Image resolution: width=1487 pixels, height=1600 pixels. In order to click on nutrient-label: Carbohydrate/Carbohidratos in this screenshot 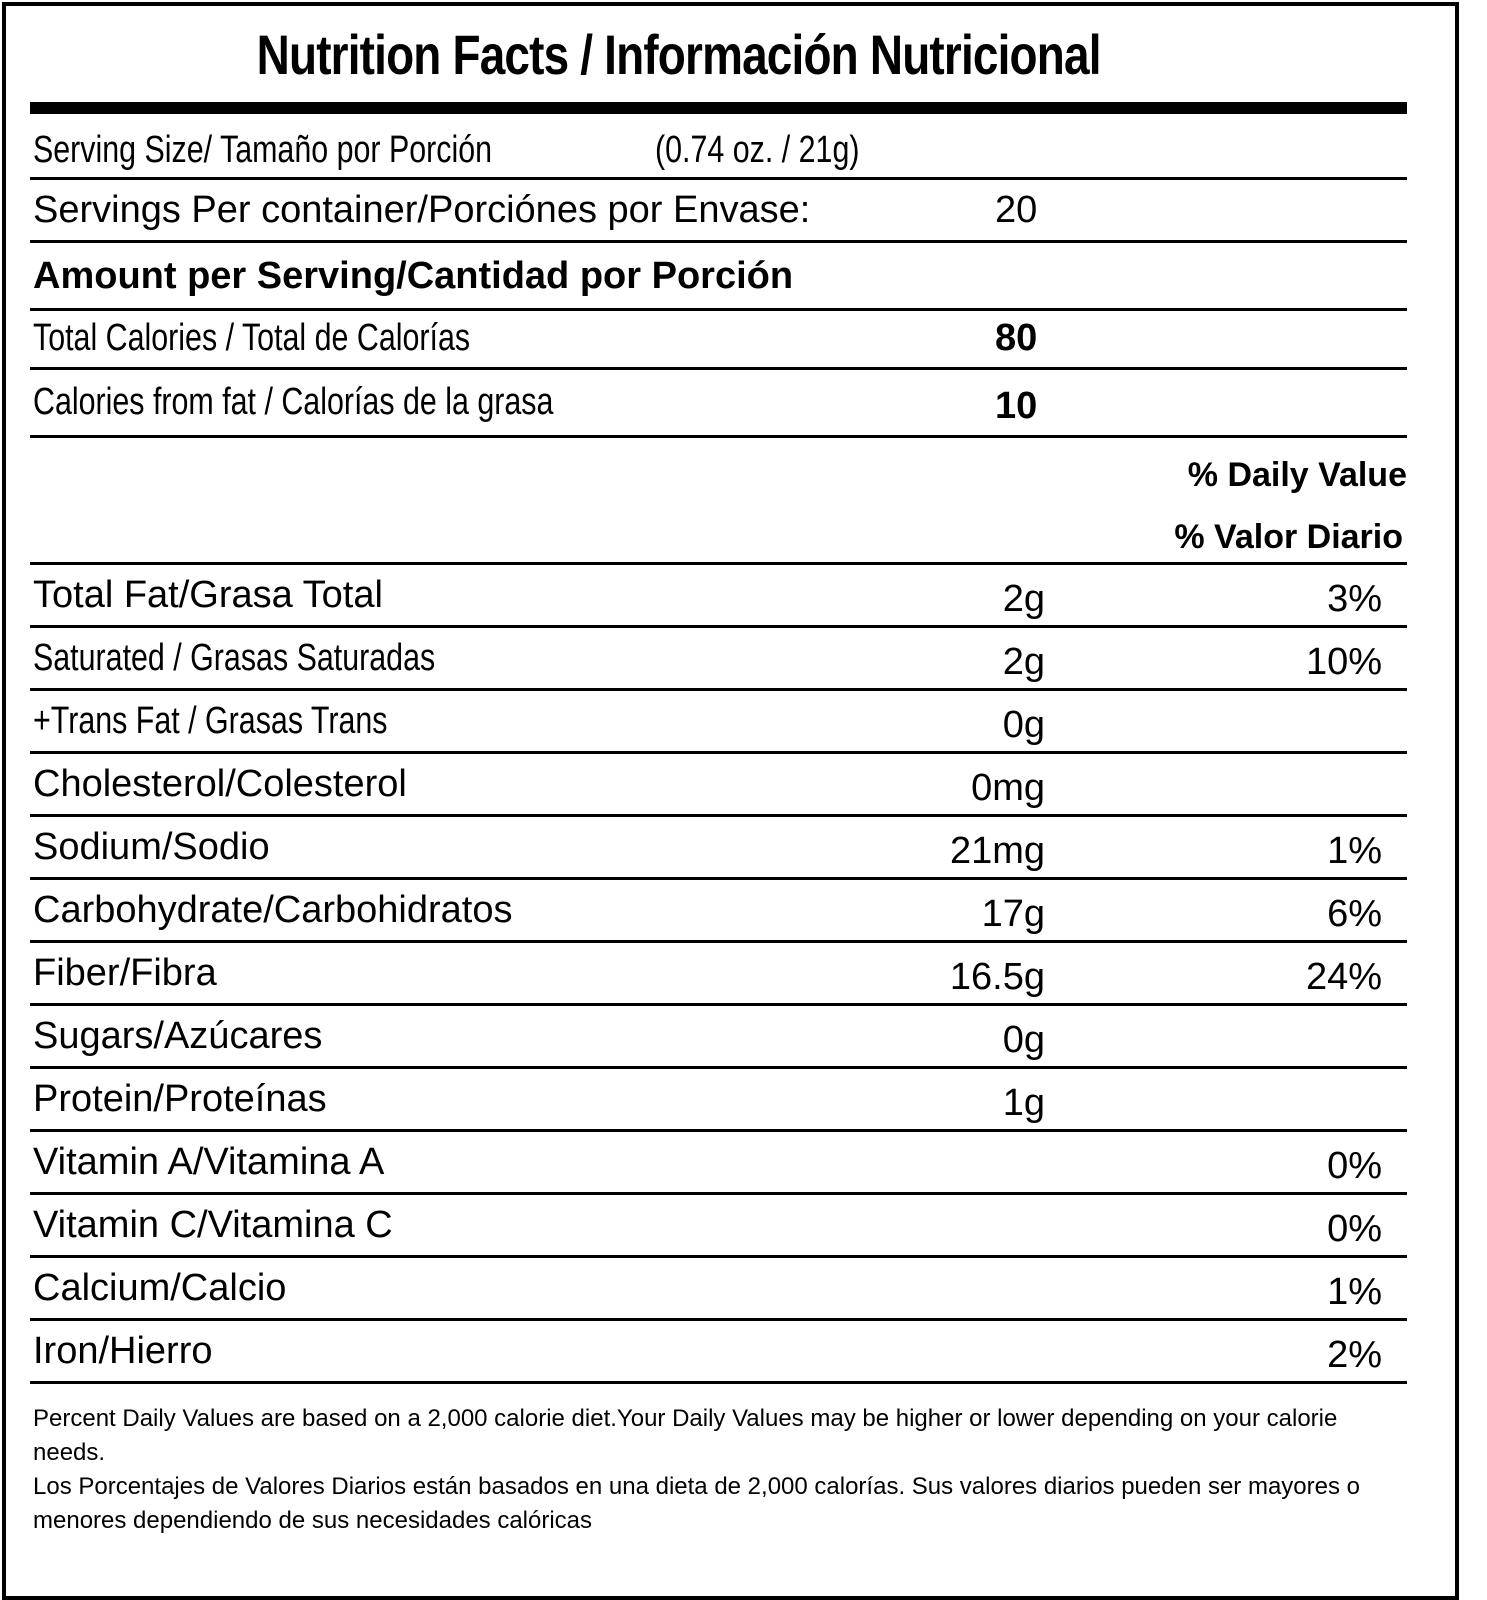, I will do `click(273, 910)`.